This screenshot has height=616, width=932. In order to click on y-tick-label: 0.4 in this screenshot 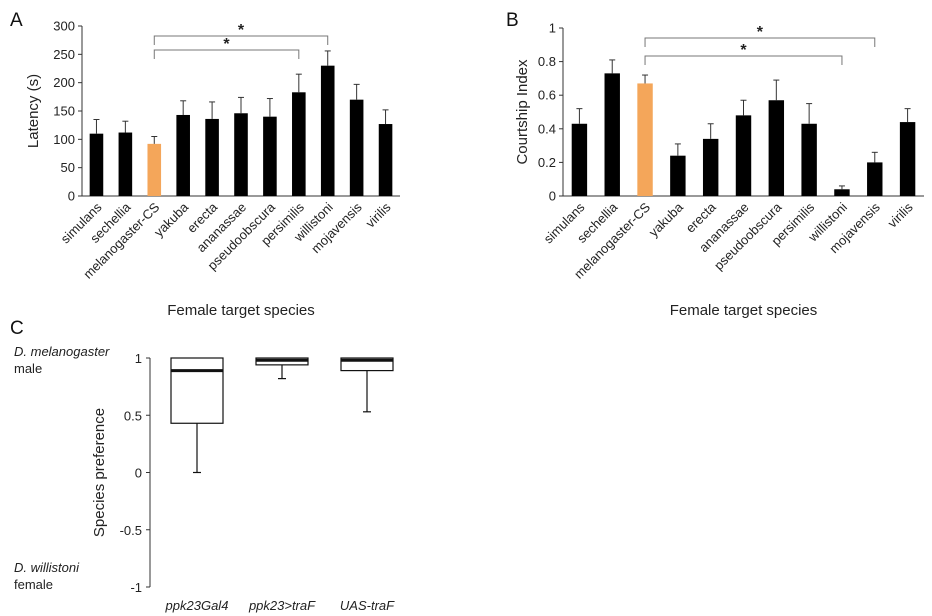, I will do `click(547, 128)`.